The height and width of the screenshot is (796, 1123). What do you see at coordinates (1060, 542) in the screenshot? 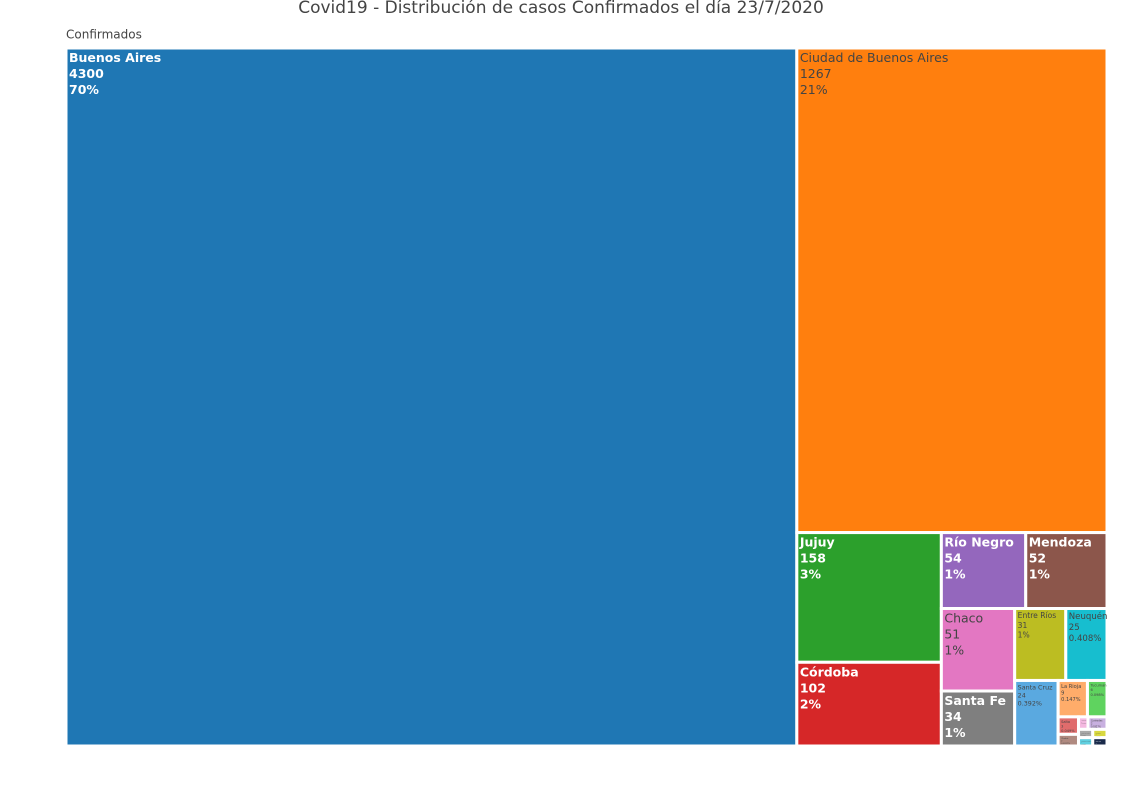
I see `tile-label: Mendoza` at bounding box center [1060, 542].